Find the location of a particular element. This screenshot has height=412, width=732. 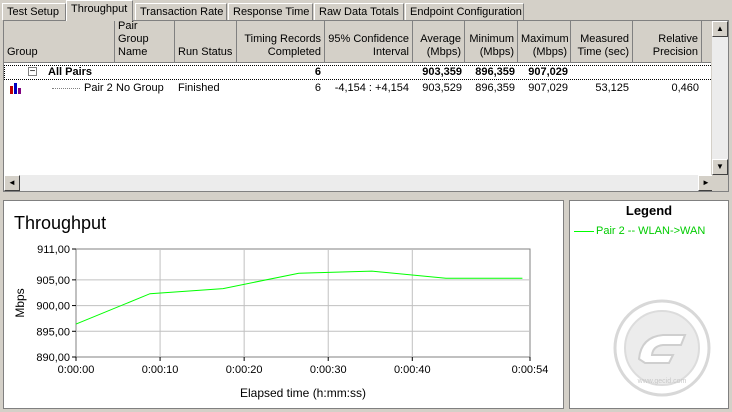

col-header-measured-time: Measured Time (sec) is located at coordinates (602, 42).